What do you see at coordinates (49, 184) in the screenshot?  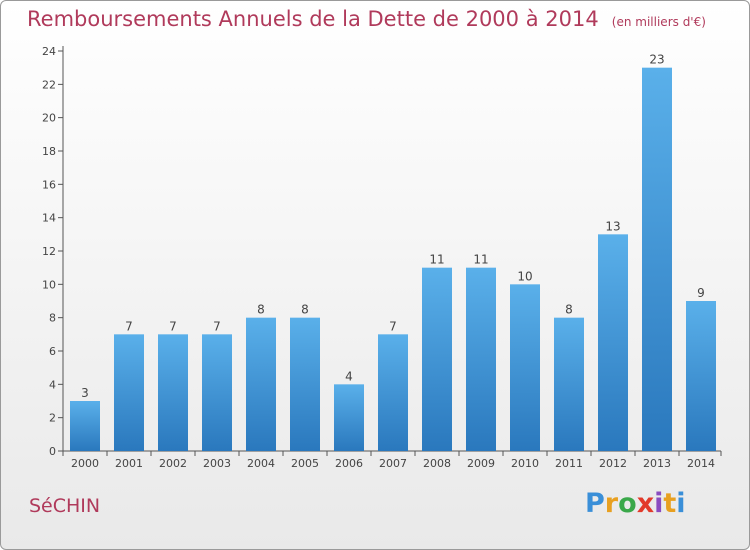 I see `y-tick-label: 16` at bounding box center [49, 184].